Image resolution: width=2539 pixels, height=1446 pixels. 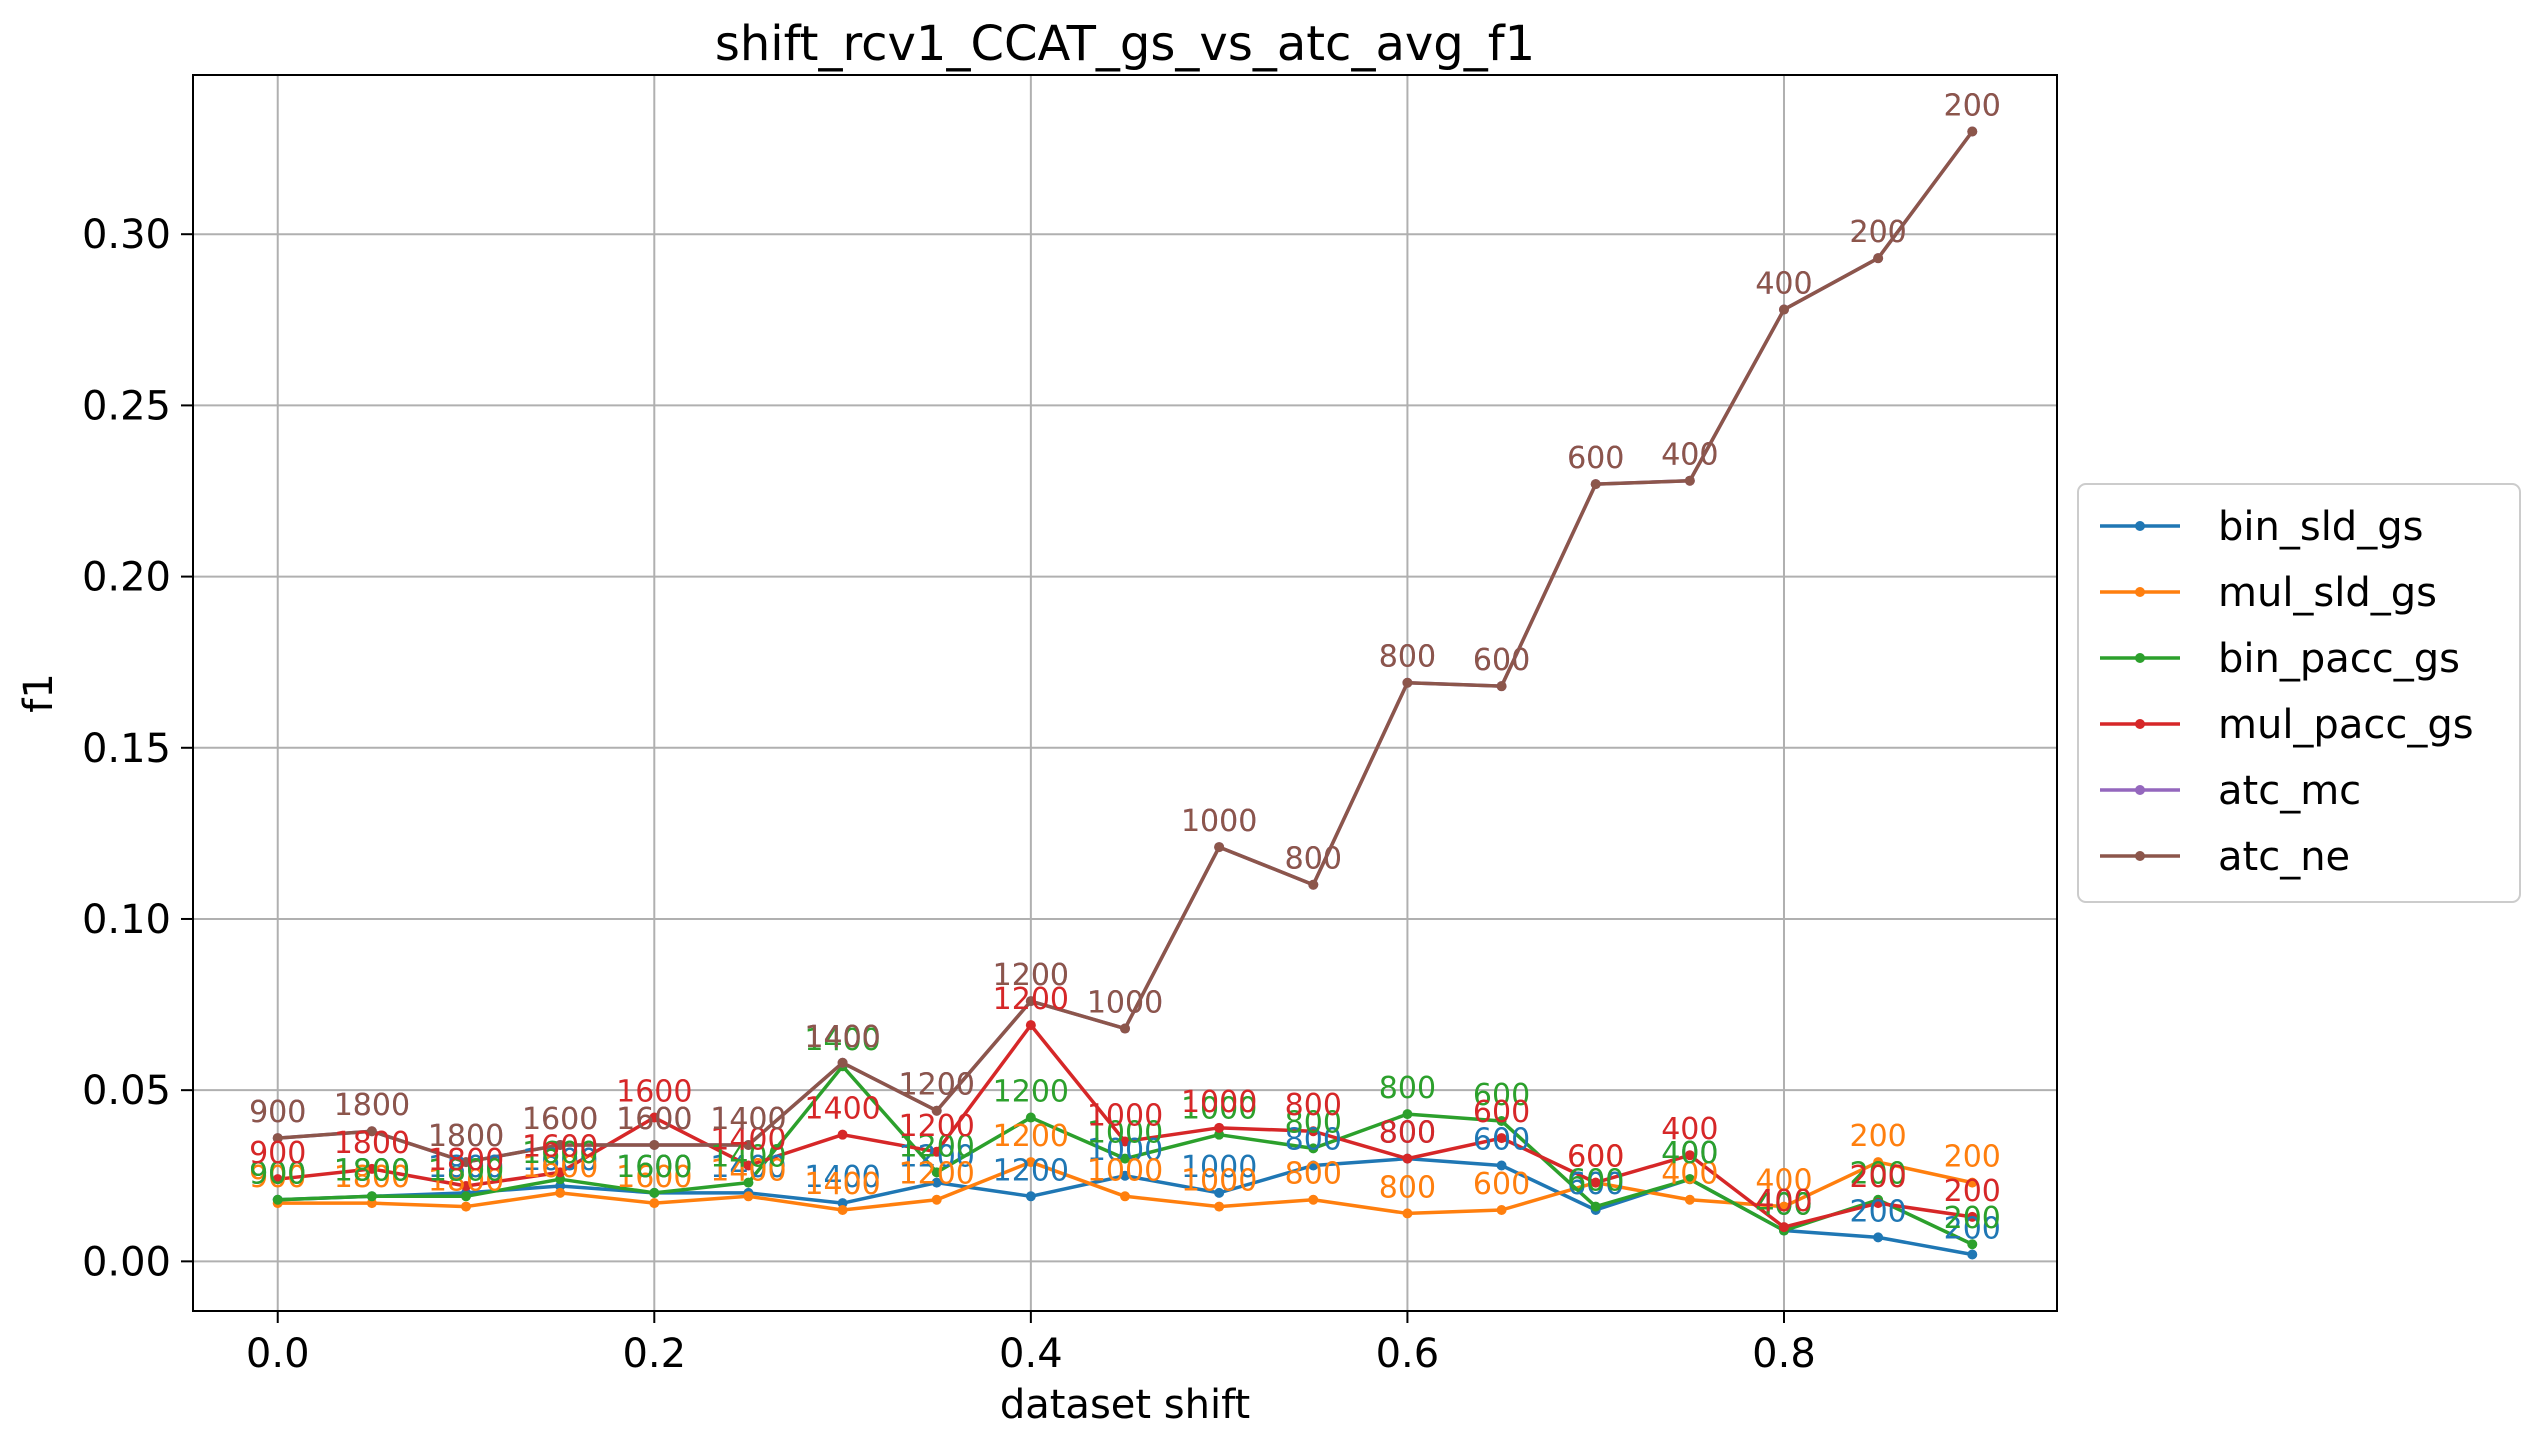 What do you see at coordinates (372, 1177) in the screenshot?
I see `point-label-mul_sld_gs: 1800` at bounding box center [372, 1177].